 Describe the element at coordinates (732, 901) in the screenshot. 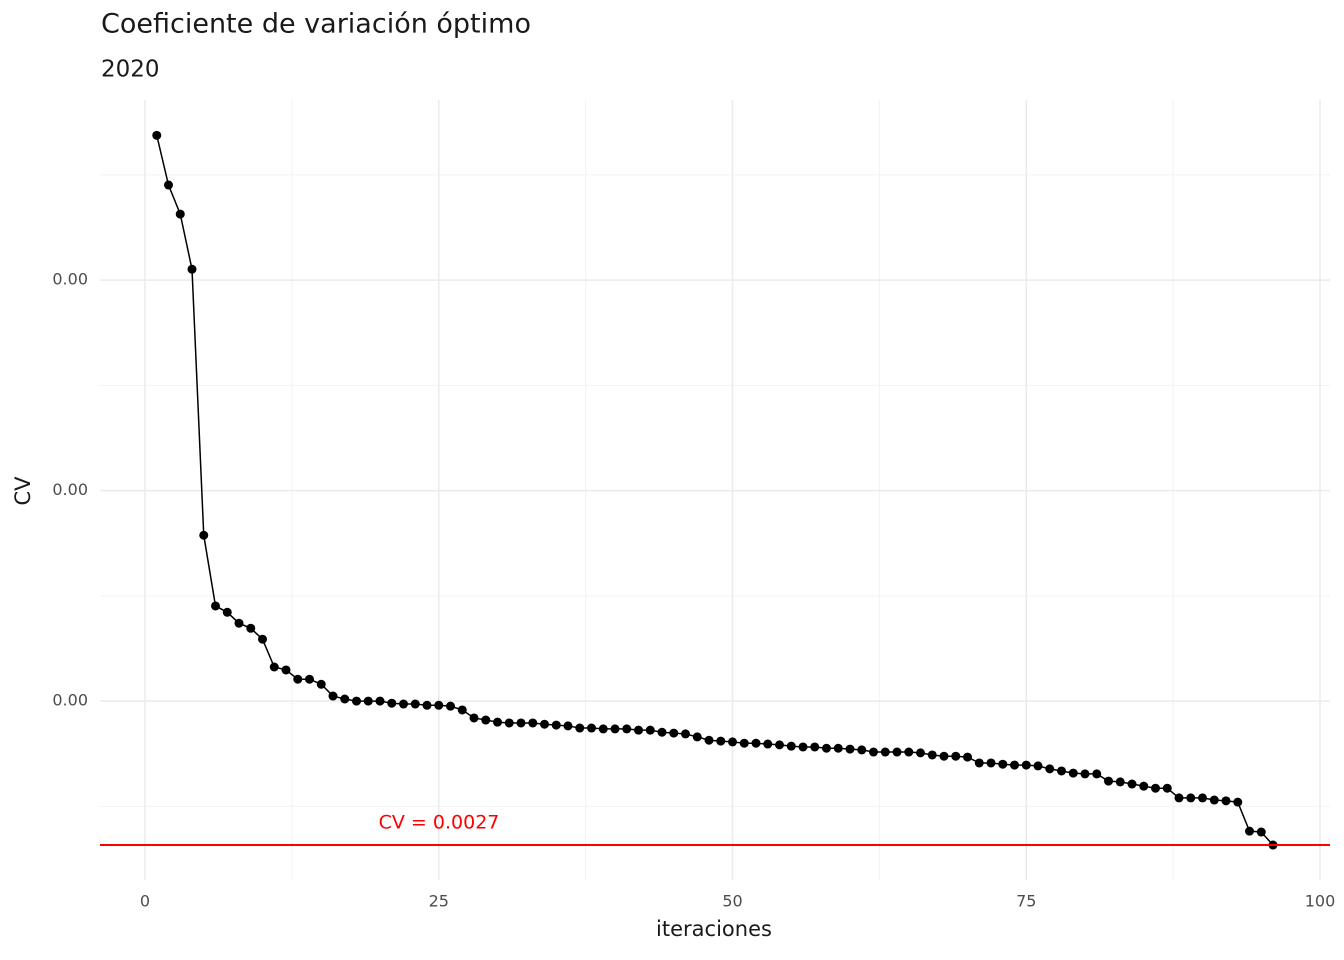

I see `x-tick-label: 50` at that location.